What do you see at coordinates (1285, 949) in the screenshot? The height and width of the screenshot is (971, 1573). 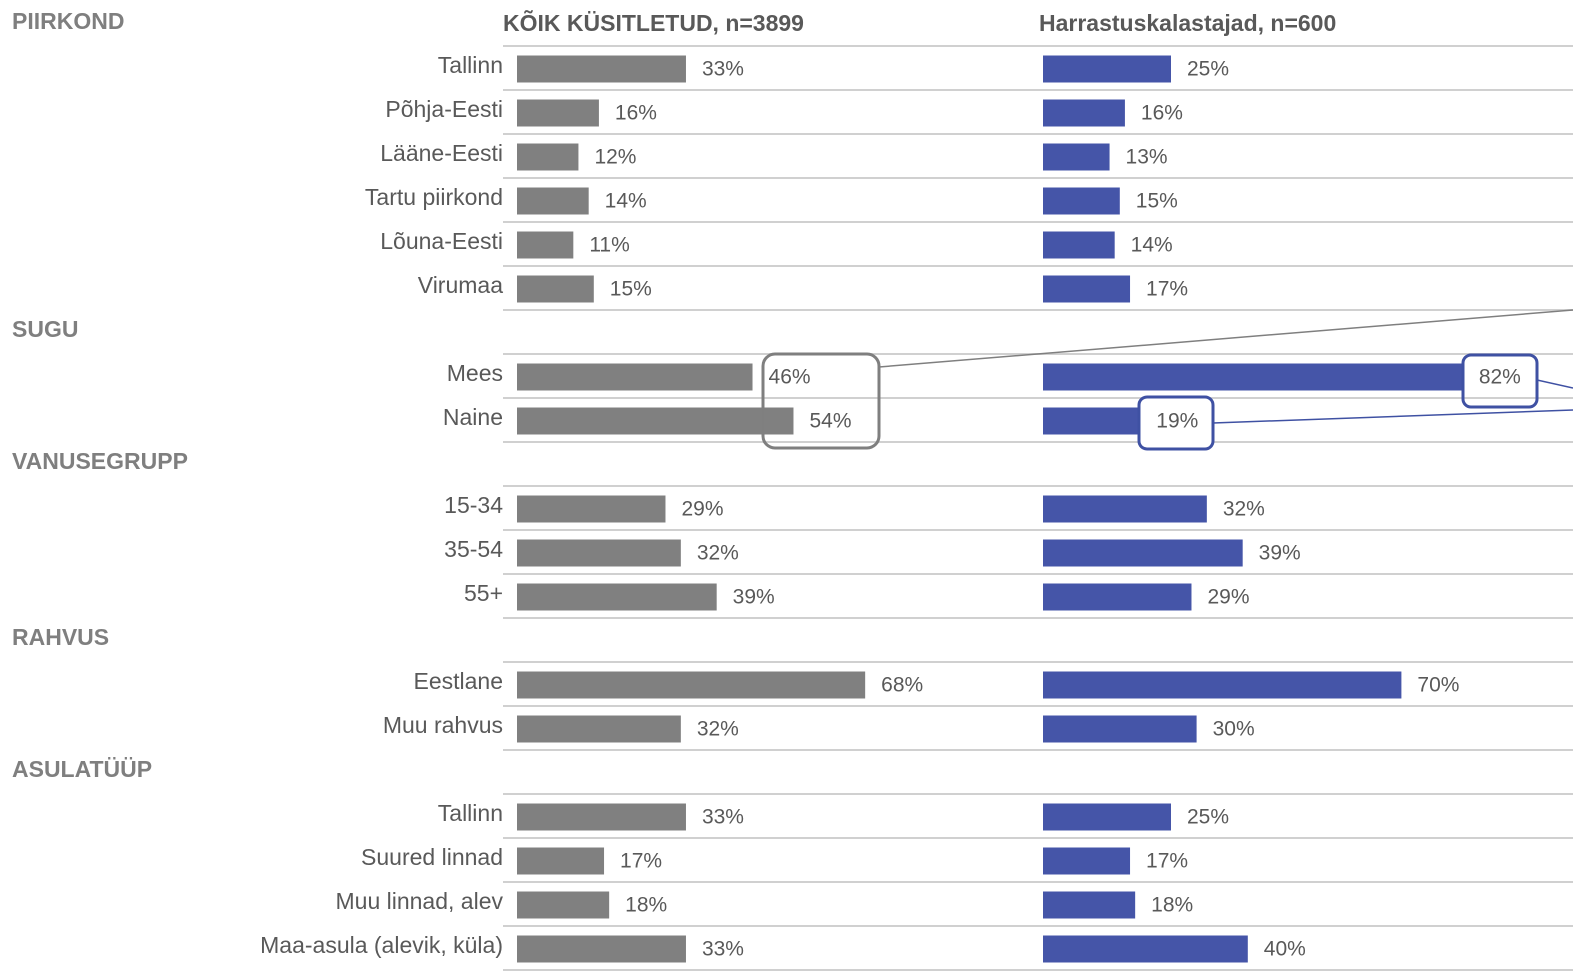 I see `value-label: 40%` at bounding box center [1285, 949].